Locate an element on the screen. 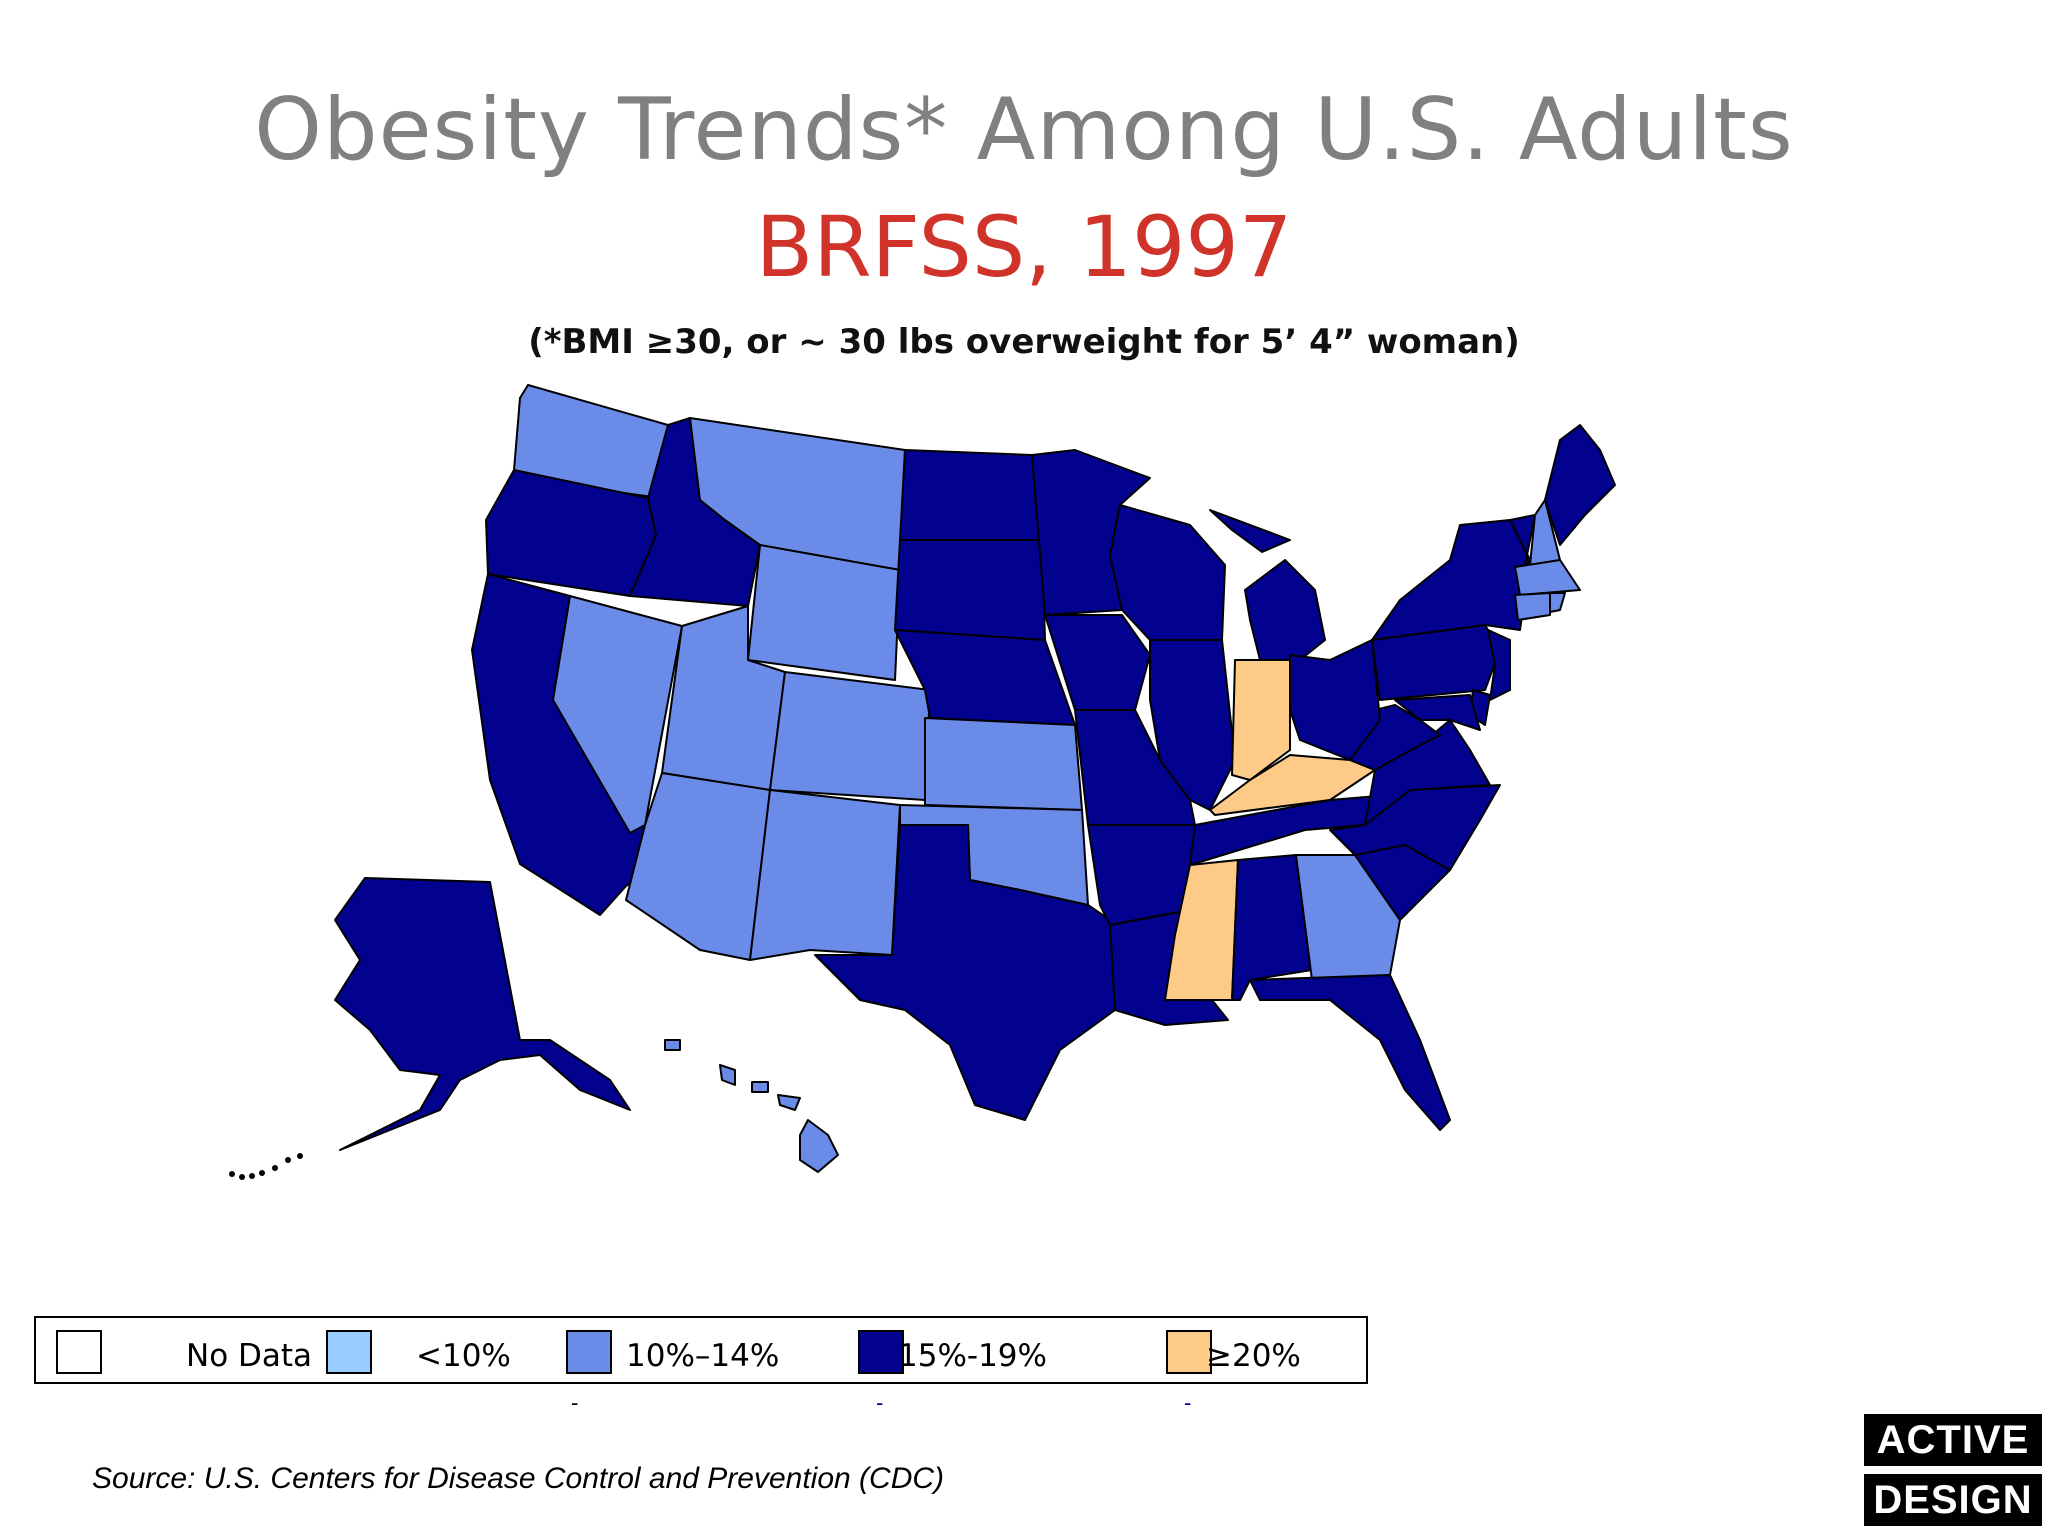 Image resolution: width=2048 pixels, height=1536 pixels. state-iowa is located at coordinates (1097, 662).